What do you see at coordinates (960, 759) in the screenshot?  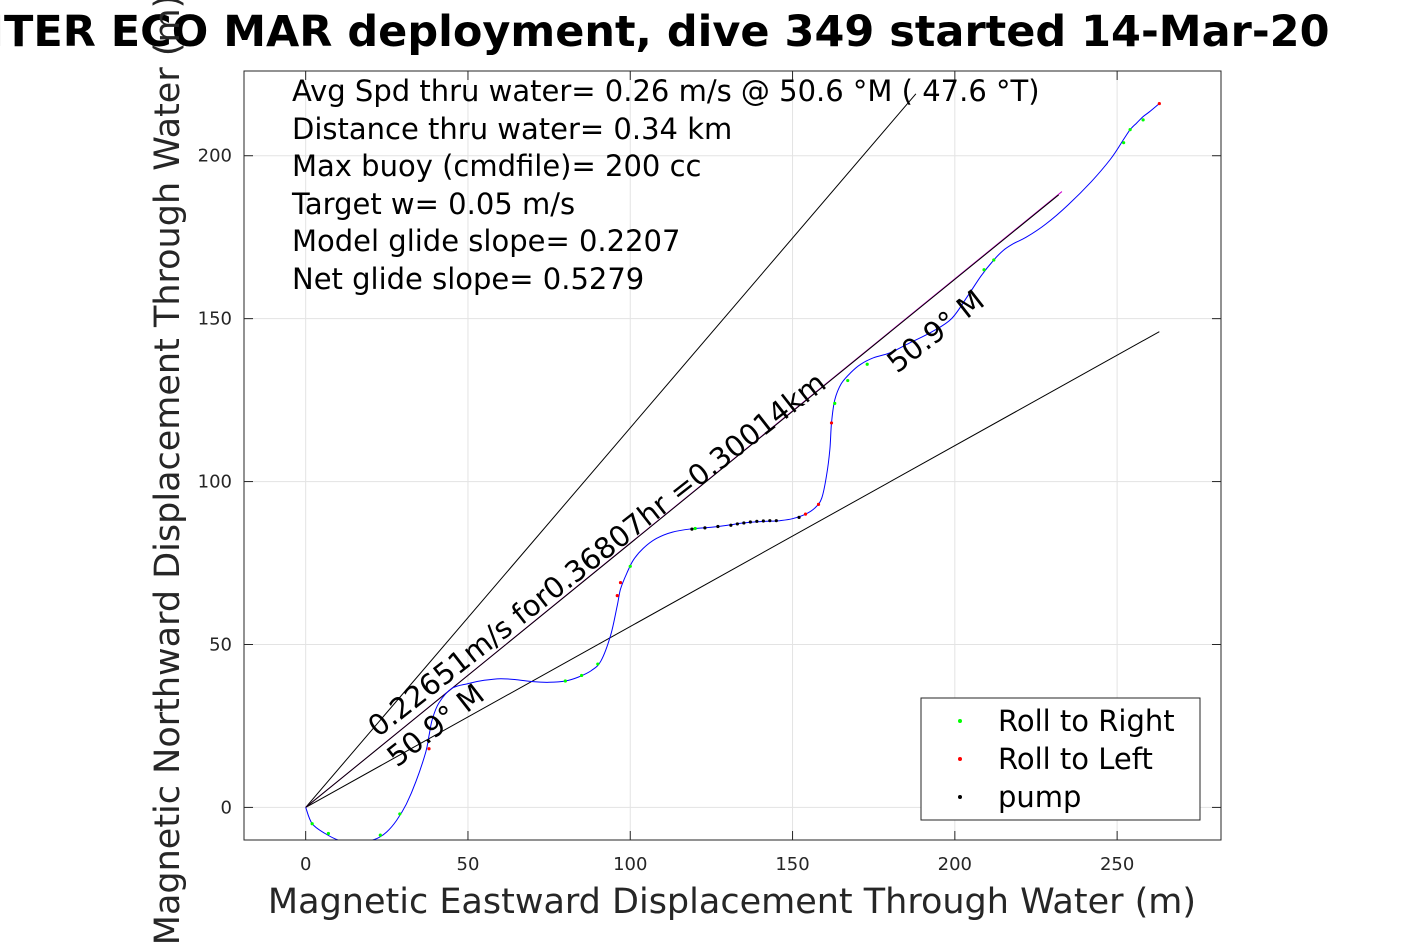 I see `legend-marker-roll-left` at bounding box center [960, 759].